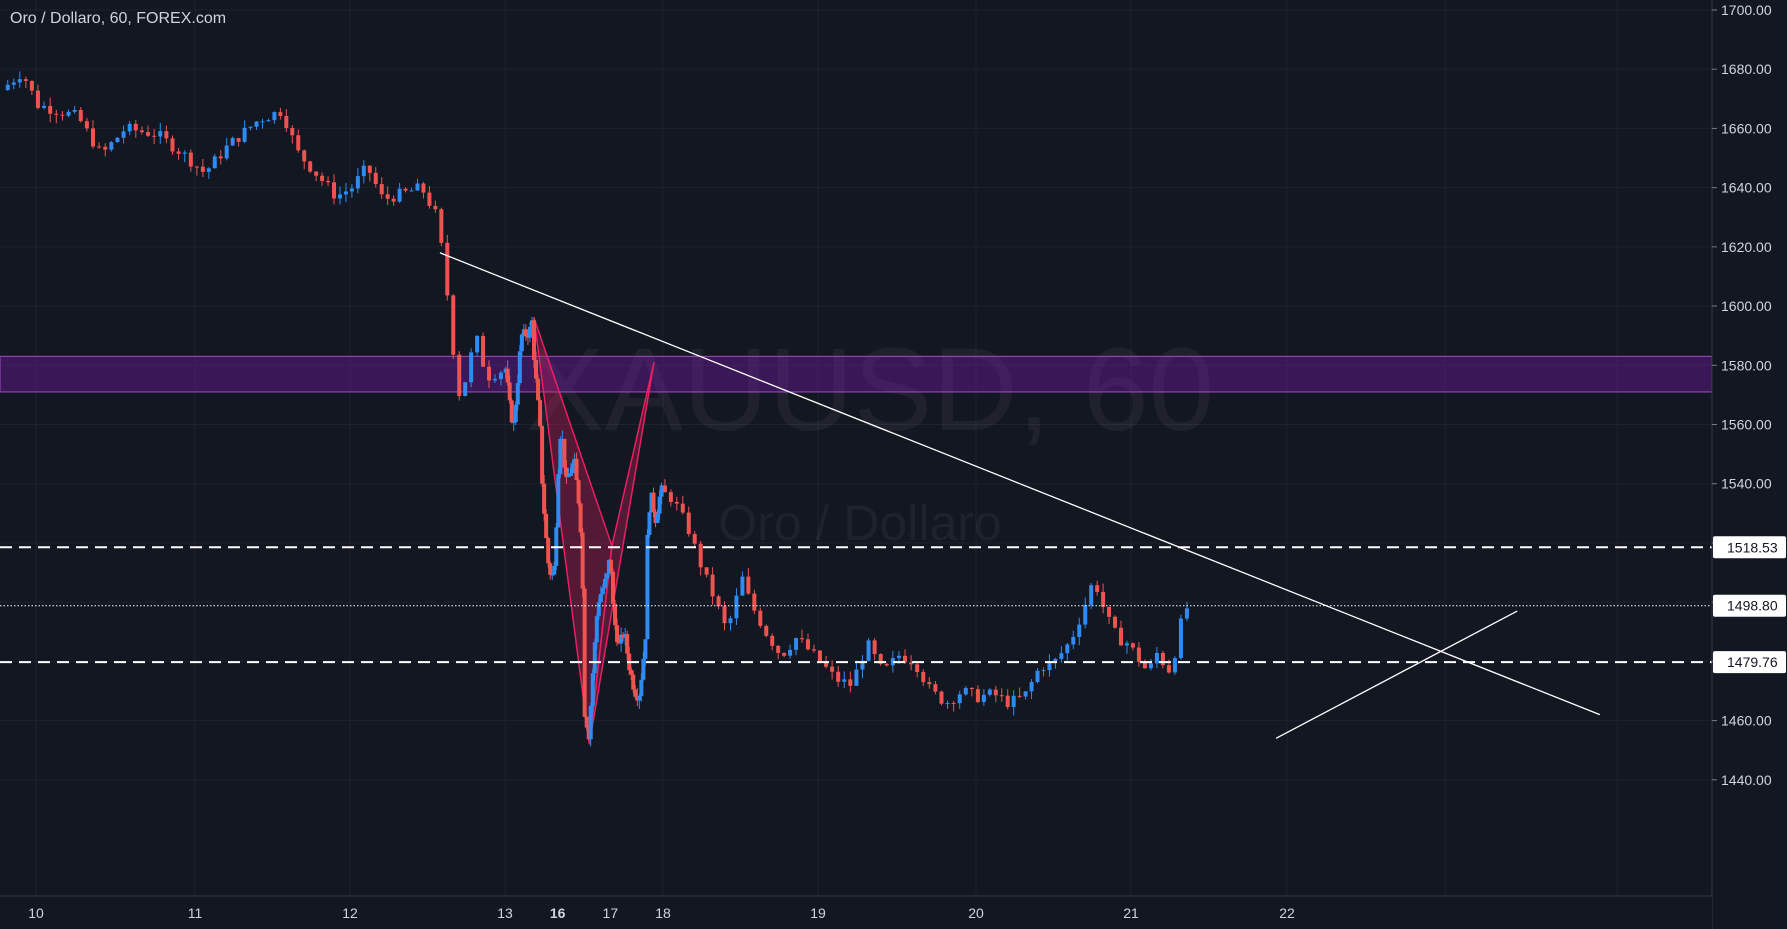 This screenshot has height=929, width=1787. I want to click on zone-rect, so click(856, 374).